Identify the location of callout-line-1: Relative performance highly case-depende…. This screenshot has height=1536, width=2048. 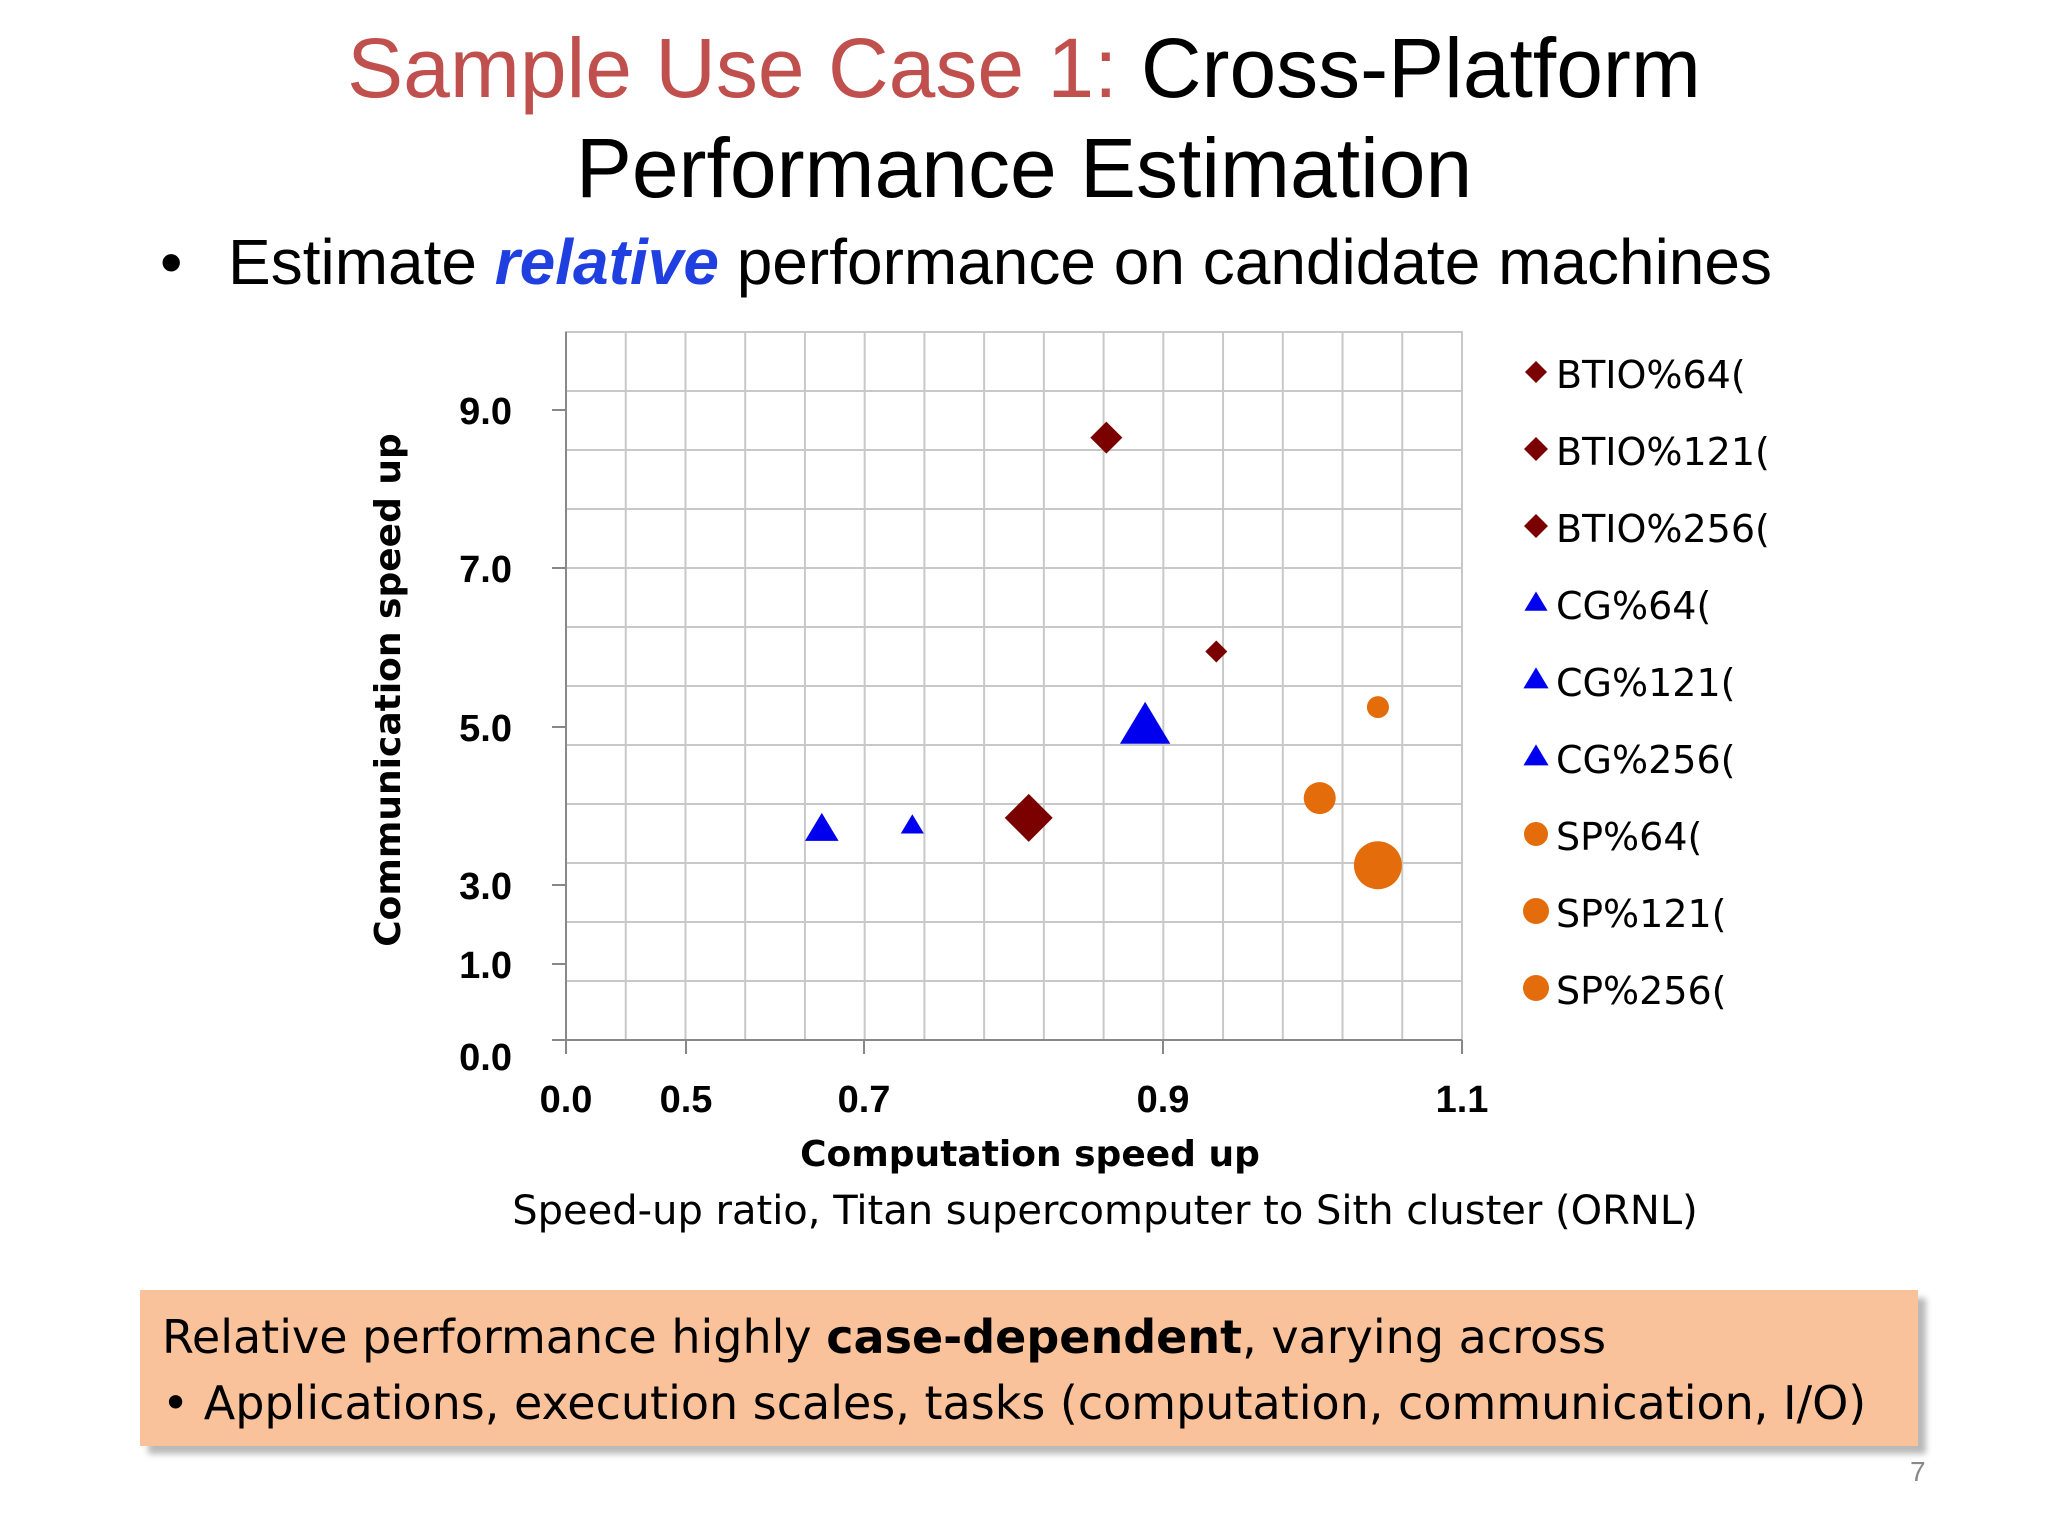
(1040, 1337).